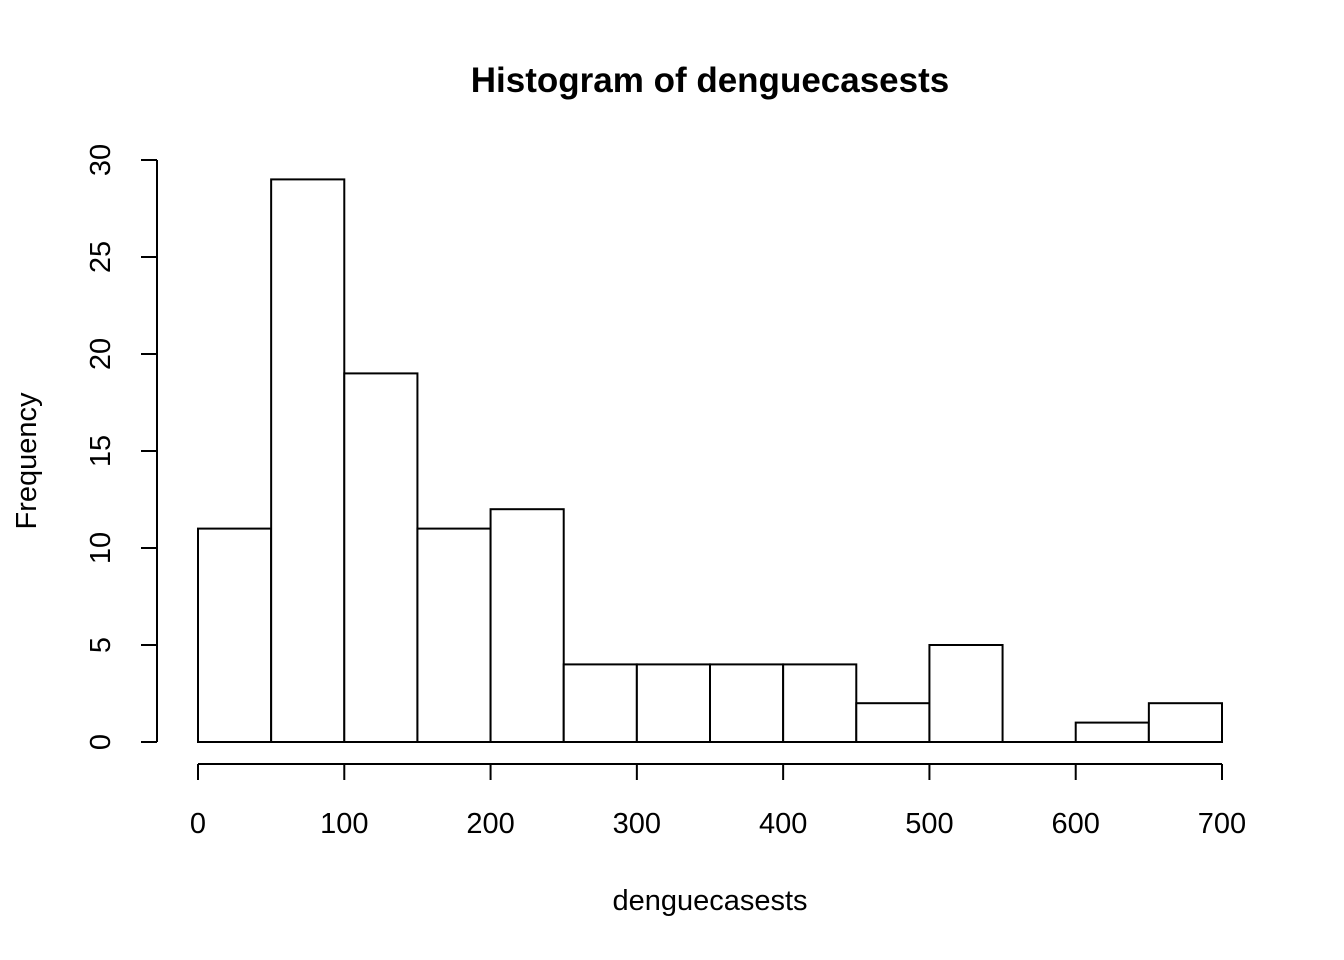  What do you see at coordinates (344, 824) in the screenshot?
I see `x-tick-label: 100` at bounding box center [344, 824].